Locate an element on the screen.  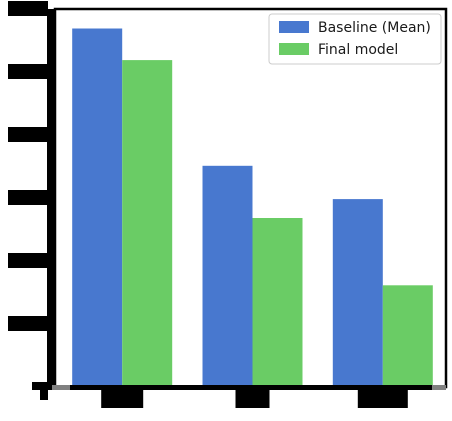
legend-box is located at coordinates (355, 39).